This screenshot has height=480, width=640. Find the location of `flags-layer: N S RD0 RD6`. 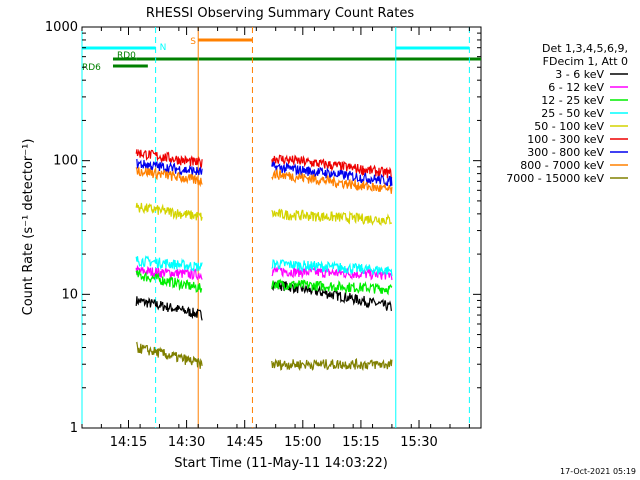

flags-layer: N S RD0 RD6 is located at coordinates (281, 55).